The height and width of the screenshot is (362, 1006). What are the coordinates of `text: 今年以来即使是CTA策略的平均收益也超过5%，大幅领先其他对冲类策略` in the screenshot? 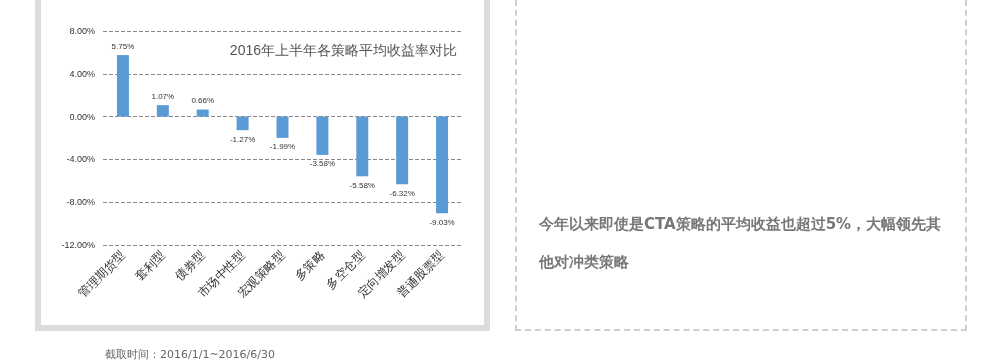 It's located at (740, 243).